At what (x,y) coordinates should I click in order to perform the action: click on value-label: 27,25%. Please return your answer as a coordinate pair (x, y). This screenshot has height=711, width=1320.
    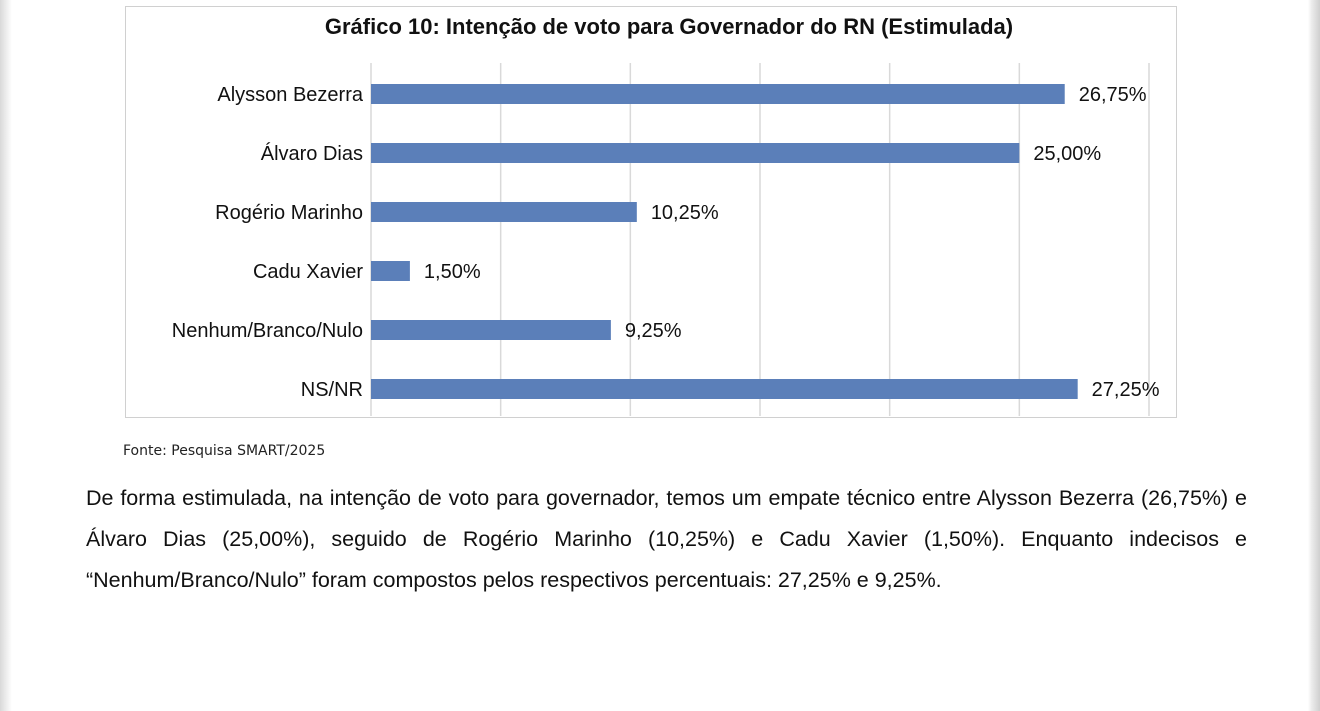
    Looking at the image, I should click on (1126, 390).